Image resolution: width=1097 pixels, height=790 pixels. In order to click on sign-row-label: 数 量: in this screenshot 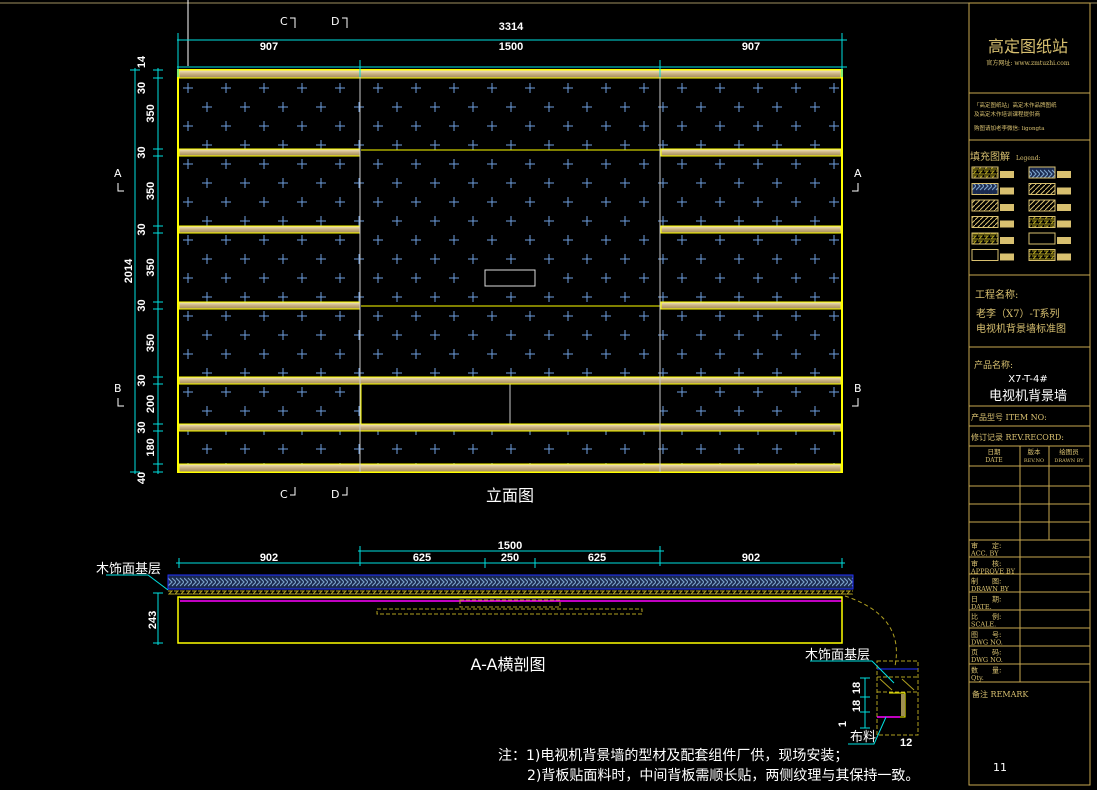, I will do `click(986, 669)`.